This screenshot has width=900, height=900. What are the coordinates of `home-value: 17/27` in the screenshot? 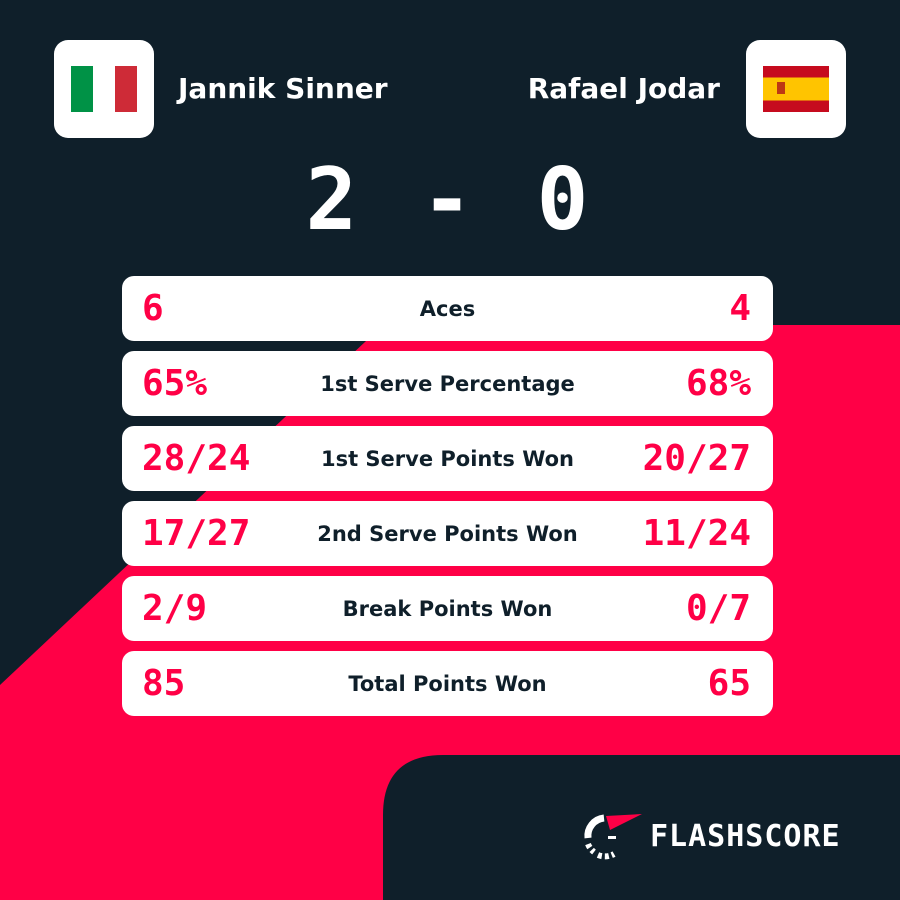 It's located at (196, 533).